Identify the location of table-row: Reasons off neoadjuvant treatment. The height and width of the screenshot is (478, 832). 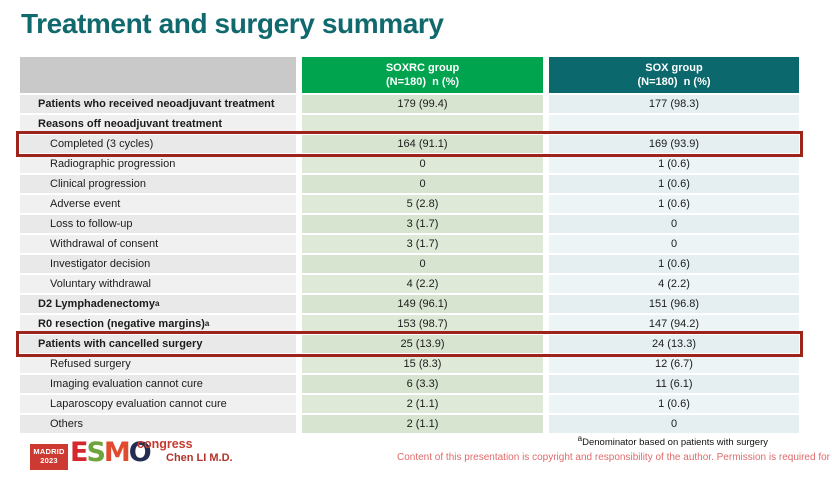
(409, 124).